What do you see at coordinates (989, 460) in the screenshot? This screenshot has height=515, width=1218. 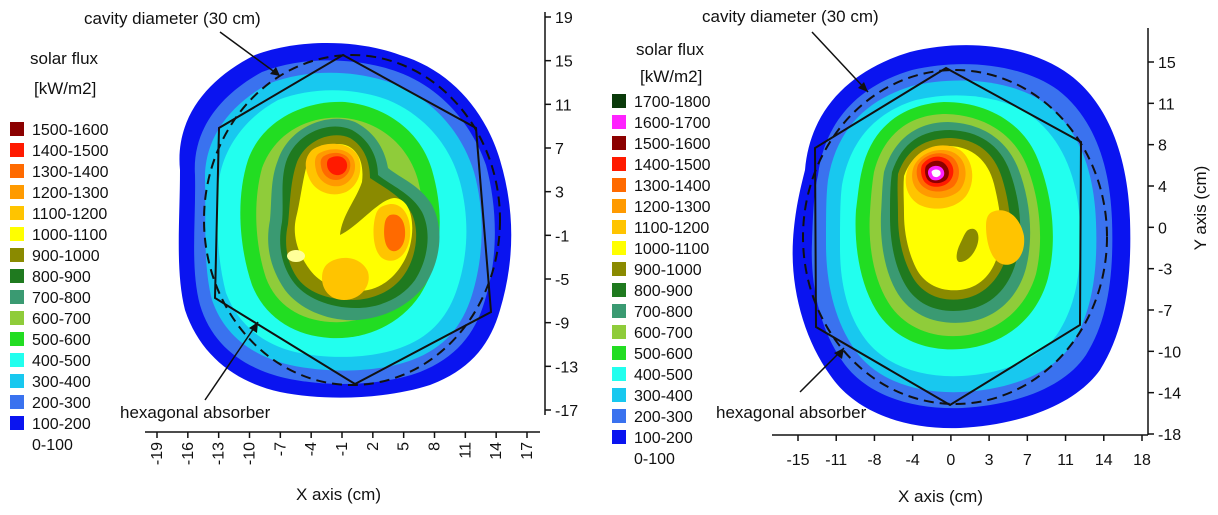 I see `x-tick-label: 3` at bounding box center [989, 460].